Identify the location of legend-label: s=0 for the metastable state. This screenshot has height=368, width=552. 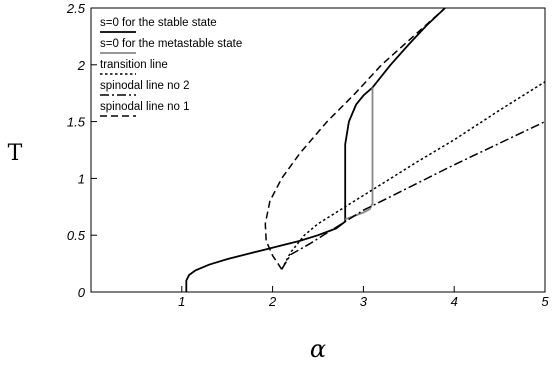
(171, 44).